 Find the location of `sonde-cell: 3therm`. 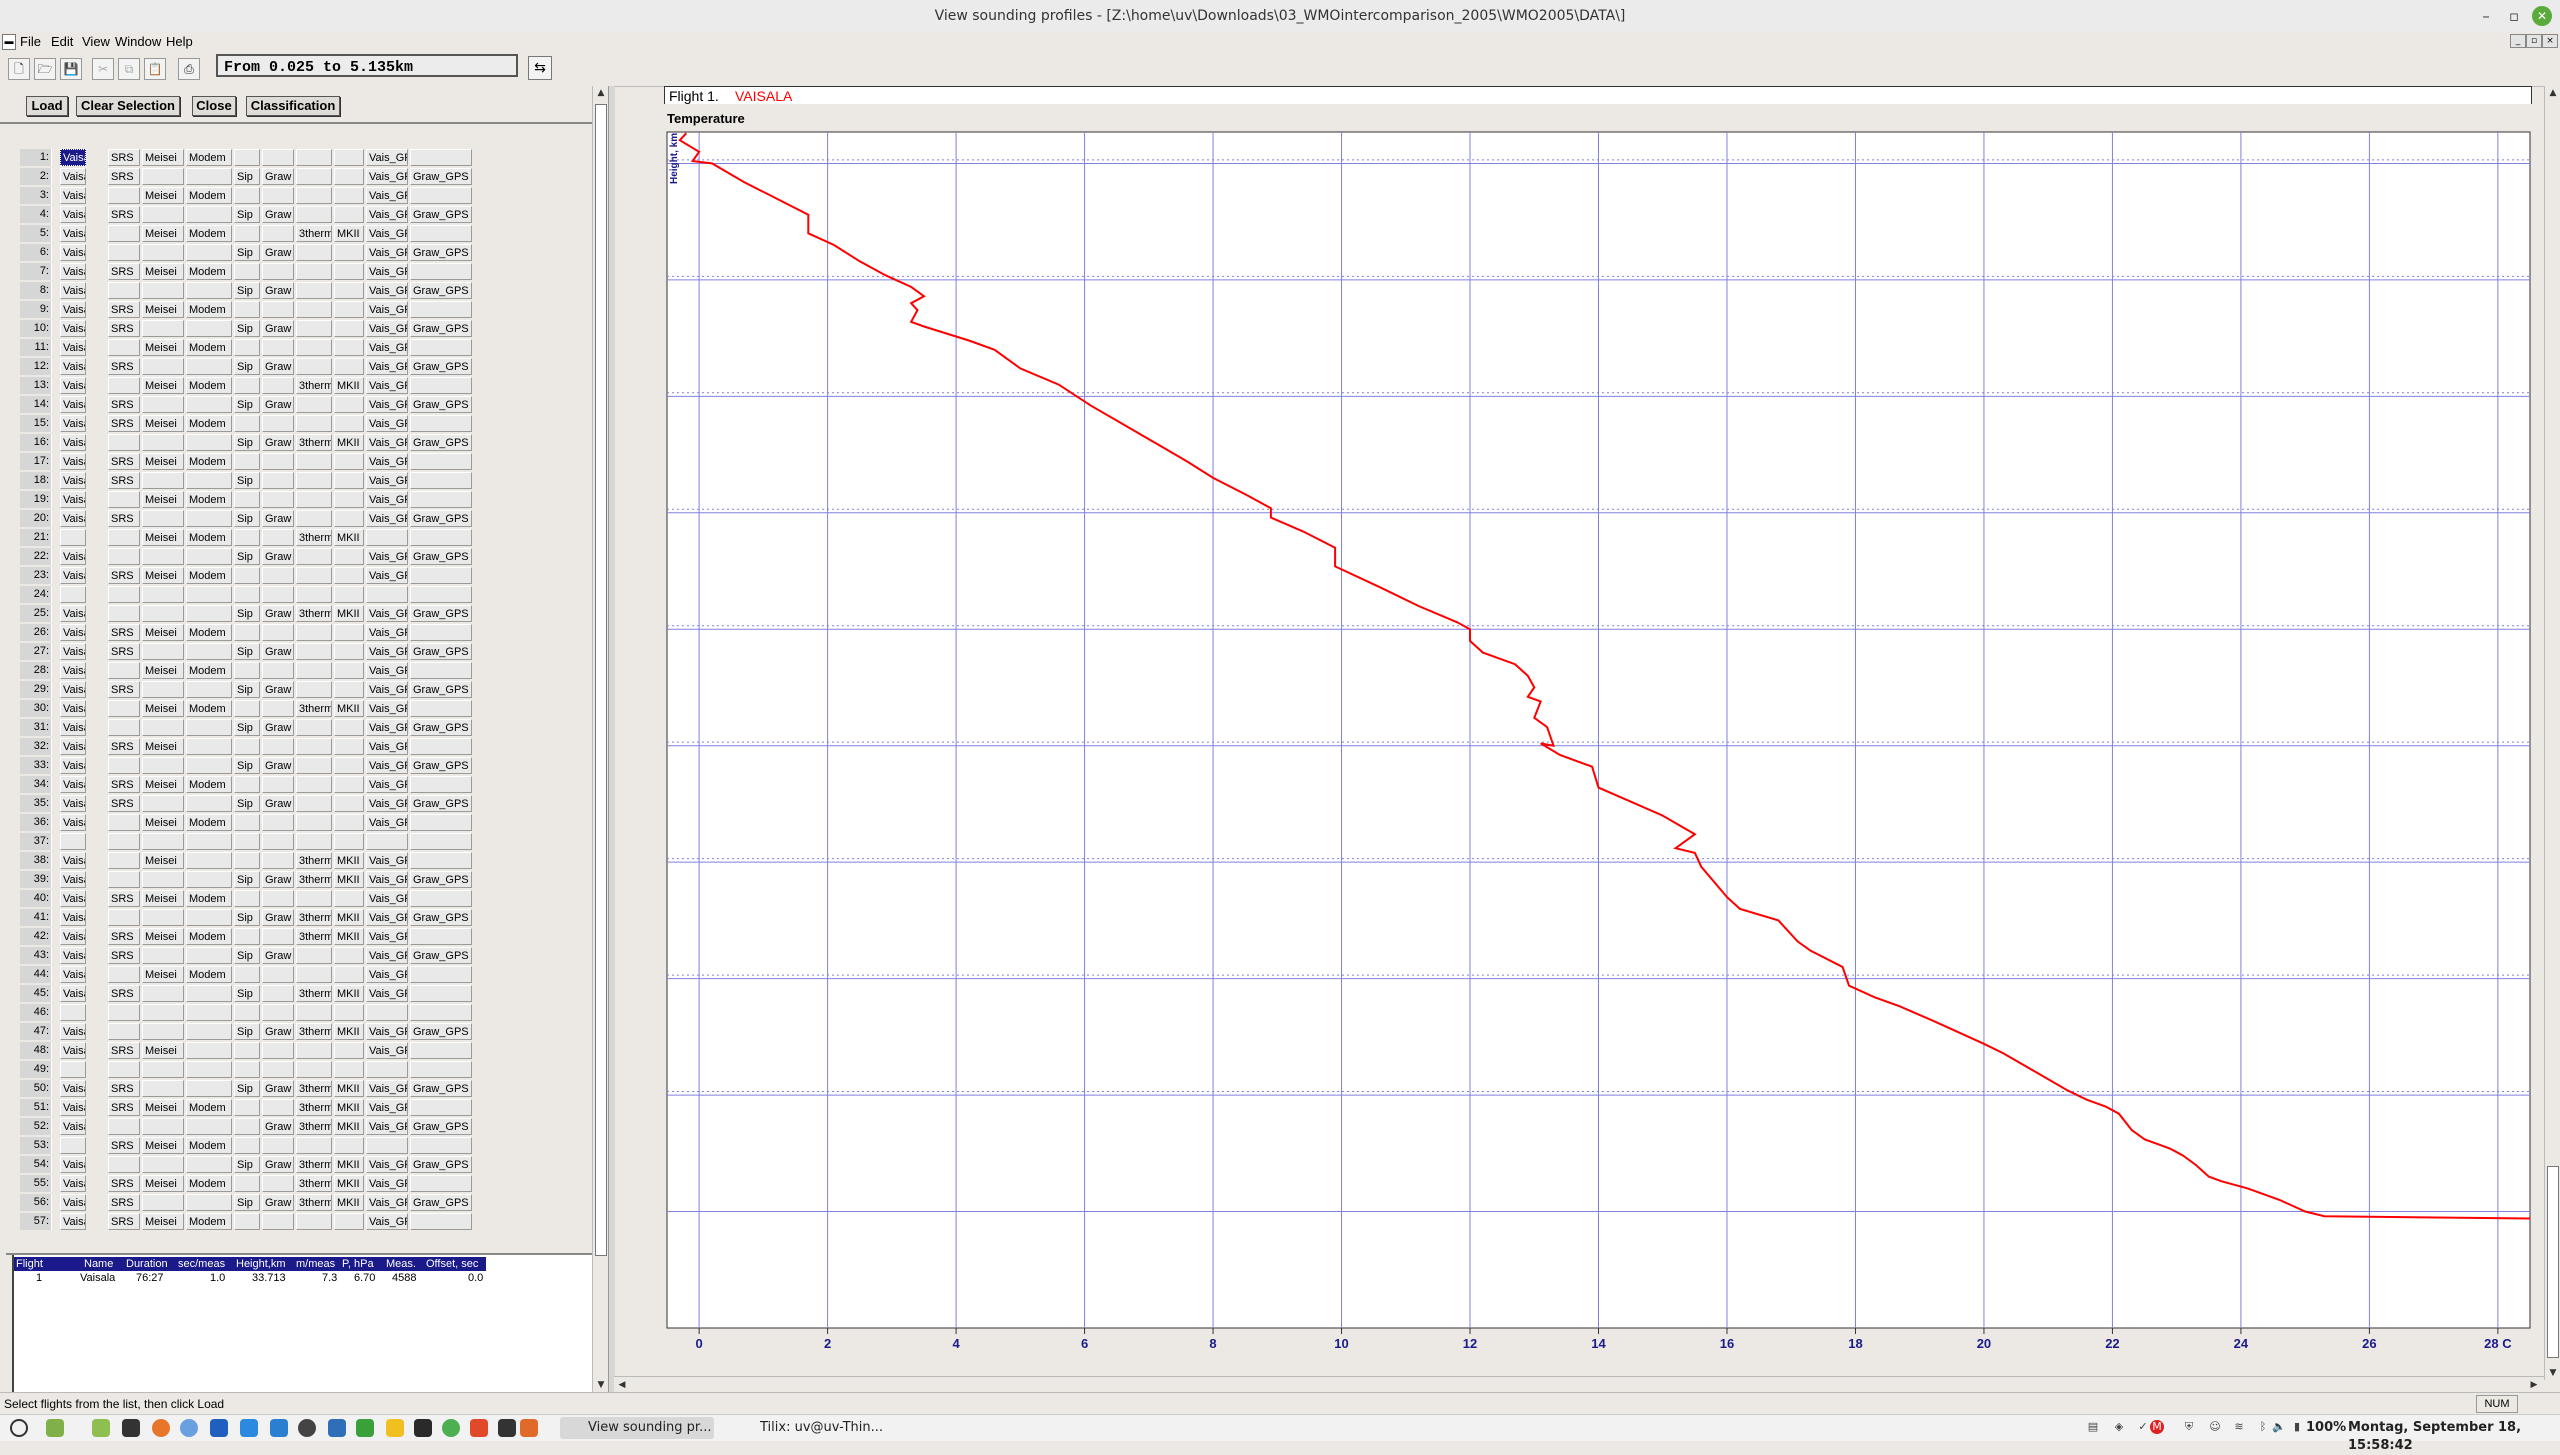

sonde-cell: 3therm is located at coordinates (314, 1031).